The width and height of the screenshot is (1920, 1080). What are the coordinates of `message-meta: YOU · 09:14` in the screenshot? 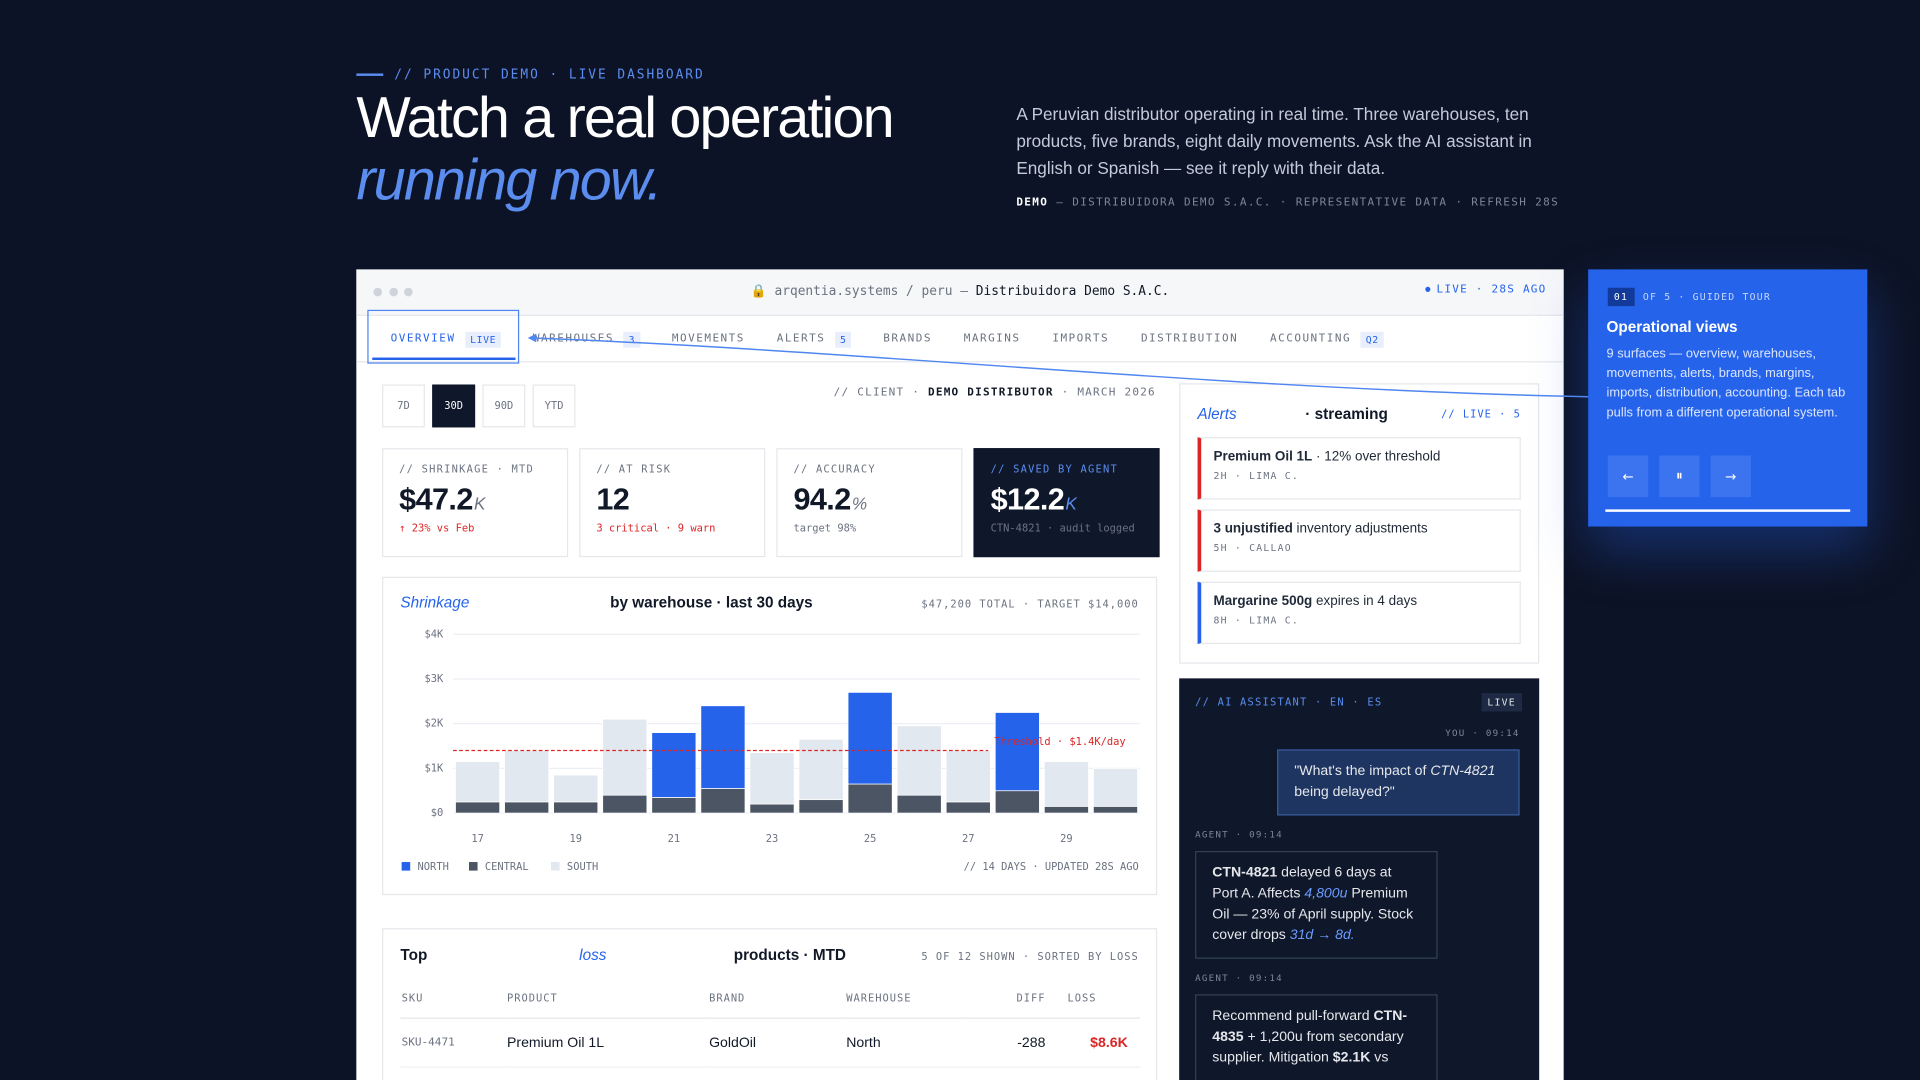 It's located at (1482, 733).